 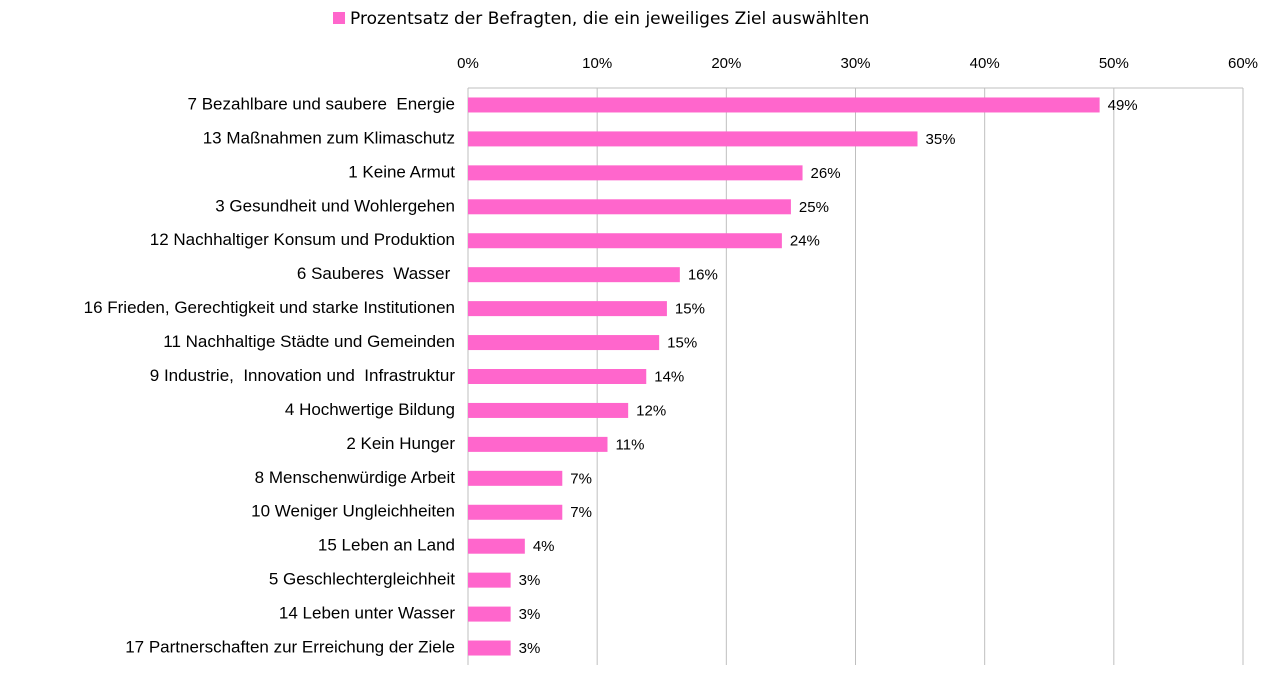 What do you see at coordinates (1114, 63) in the screenshot?
I see `x-tick-label: 50%` at bounding box center [1114, 63].